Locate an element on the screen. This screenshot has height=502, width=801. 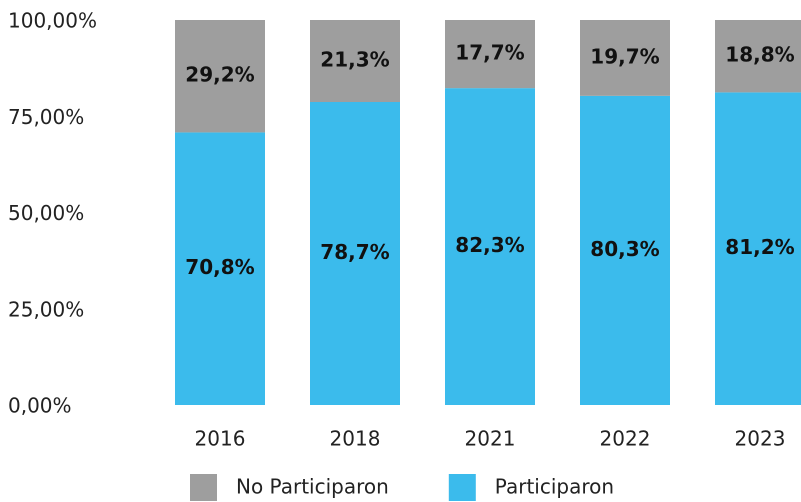
value-label: 29,2% is located at coordinates (219, 75).